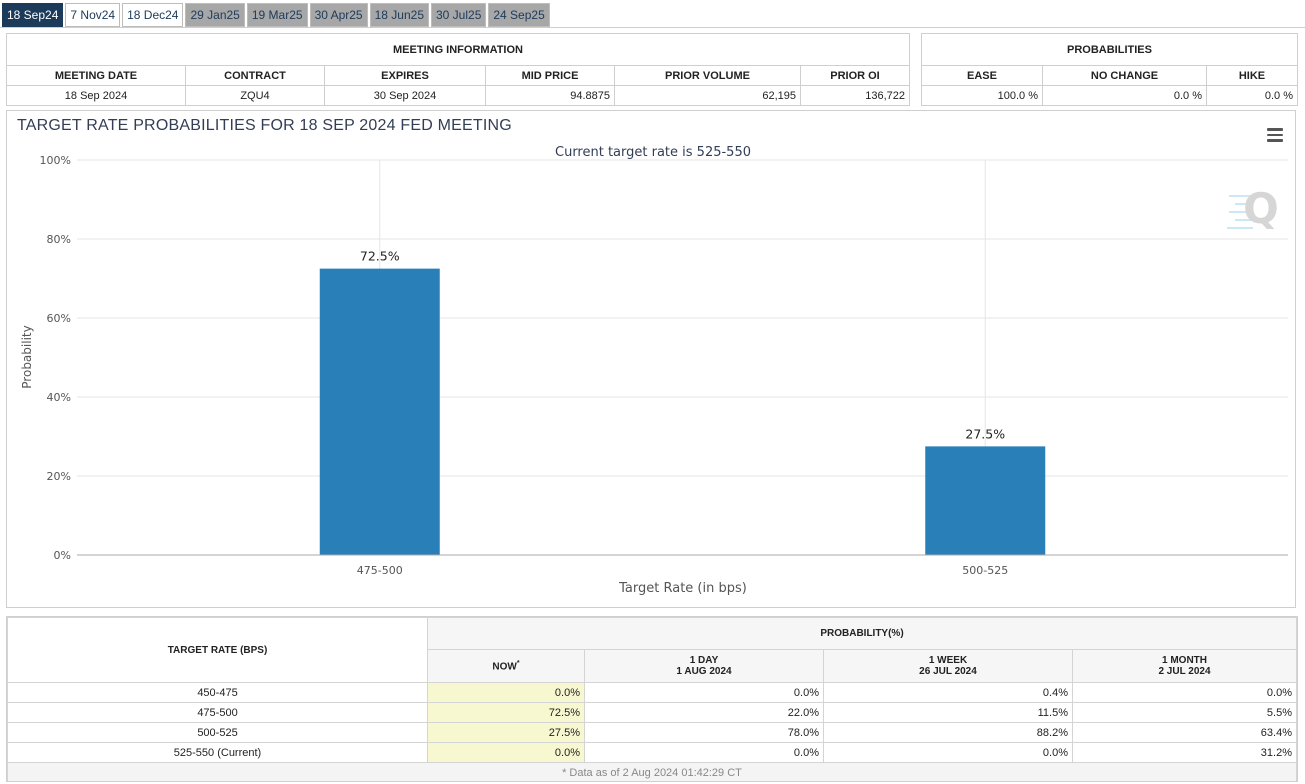  I want to click on y-tick-label: 20%, so click(59, 476).